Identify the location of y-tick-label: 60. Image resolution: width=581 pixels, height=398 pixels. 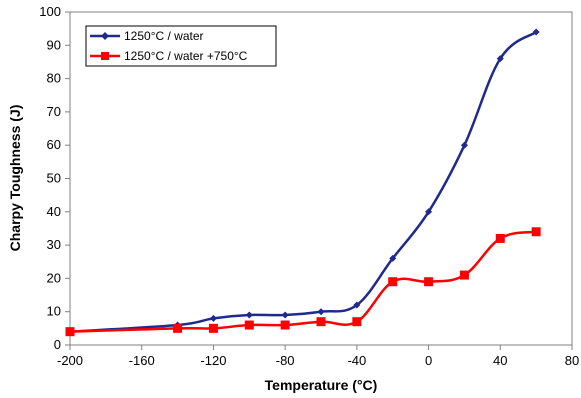
(54, 144).